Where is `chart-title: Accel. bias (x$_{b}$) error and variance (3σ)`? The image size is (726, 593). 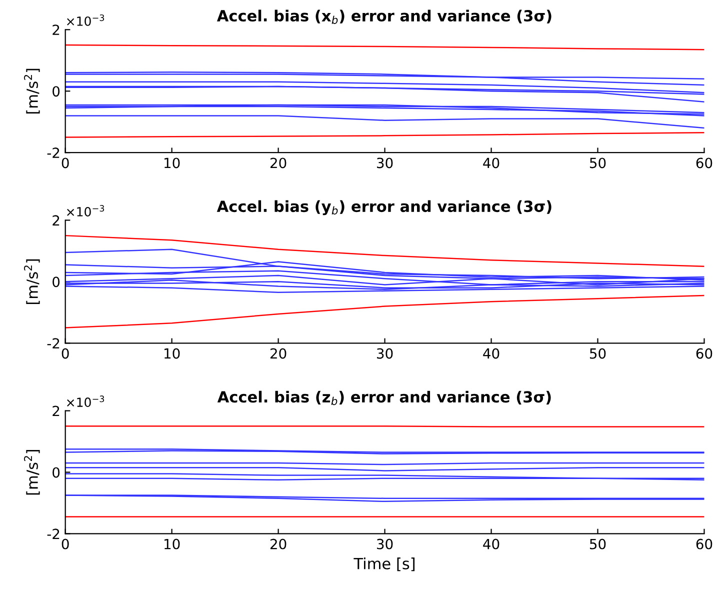 chart-title: Accel. bias (x$_{b}$) error and variance (3σ) is located at coordinates (384, 17).